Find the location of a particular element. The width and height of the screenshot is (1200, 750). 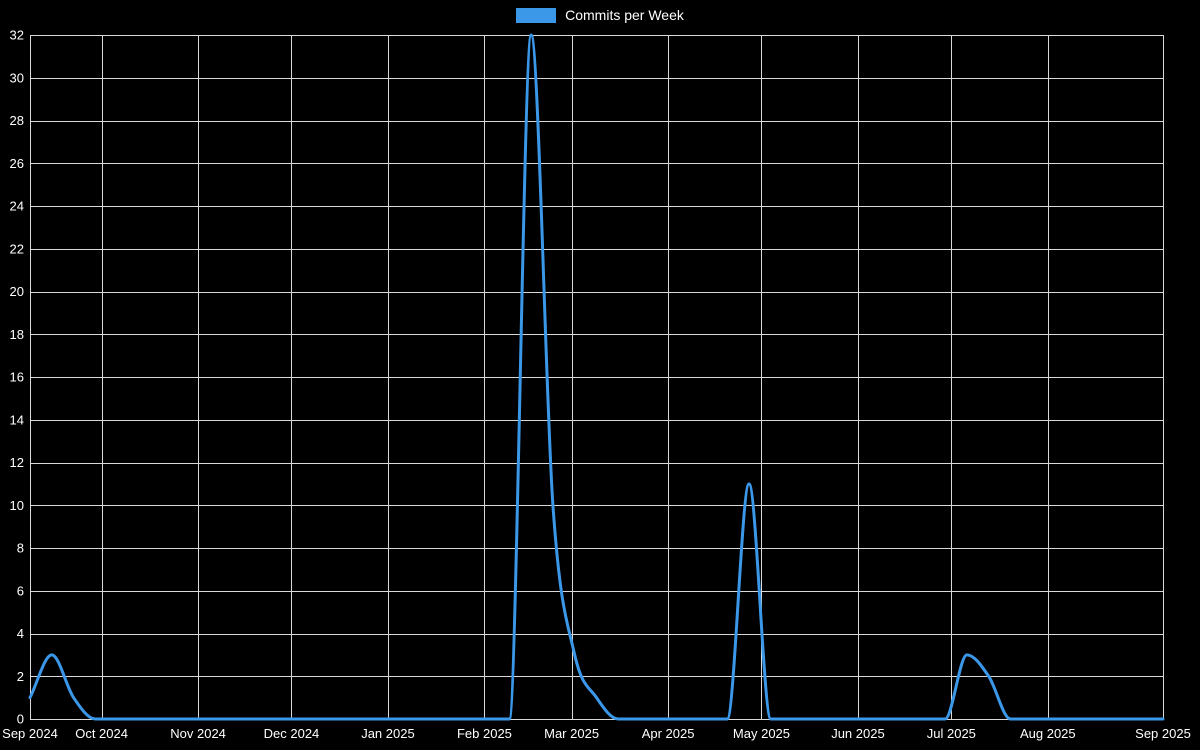

legend: Commits per Week is located at coordinates (600, 15).